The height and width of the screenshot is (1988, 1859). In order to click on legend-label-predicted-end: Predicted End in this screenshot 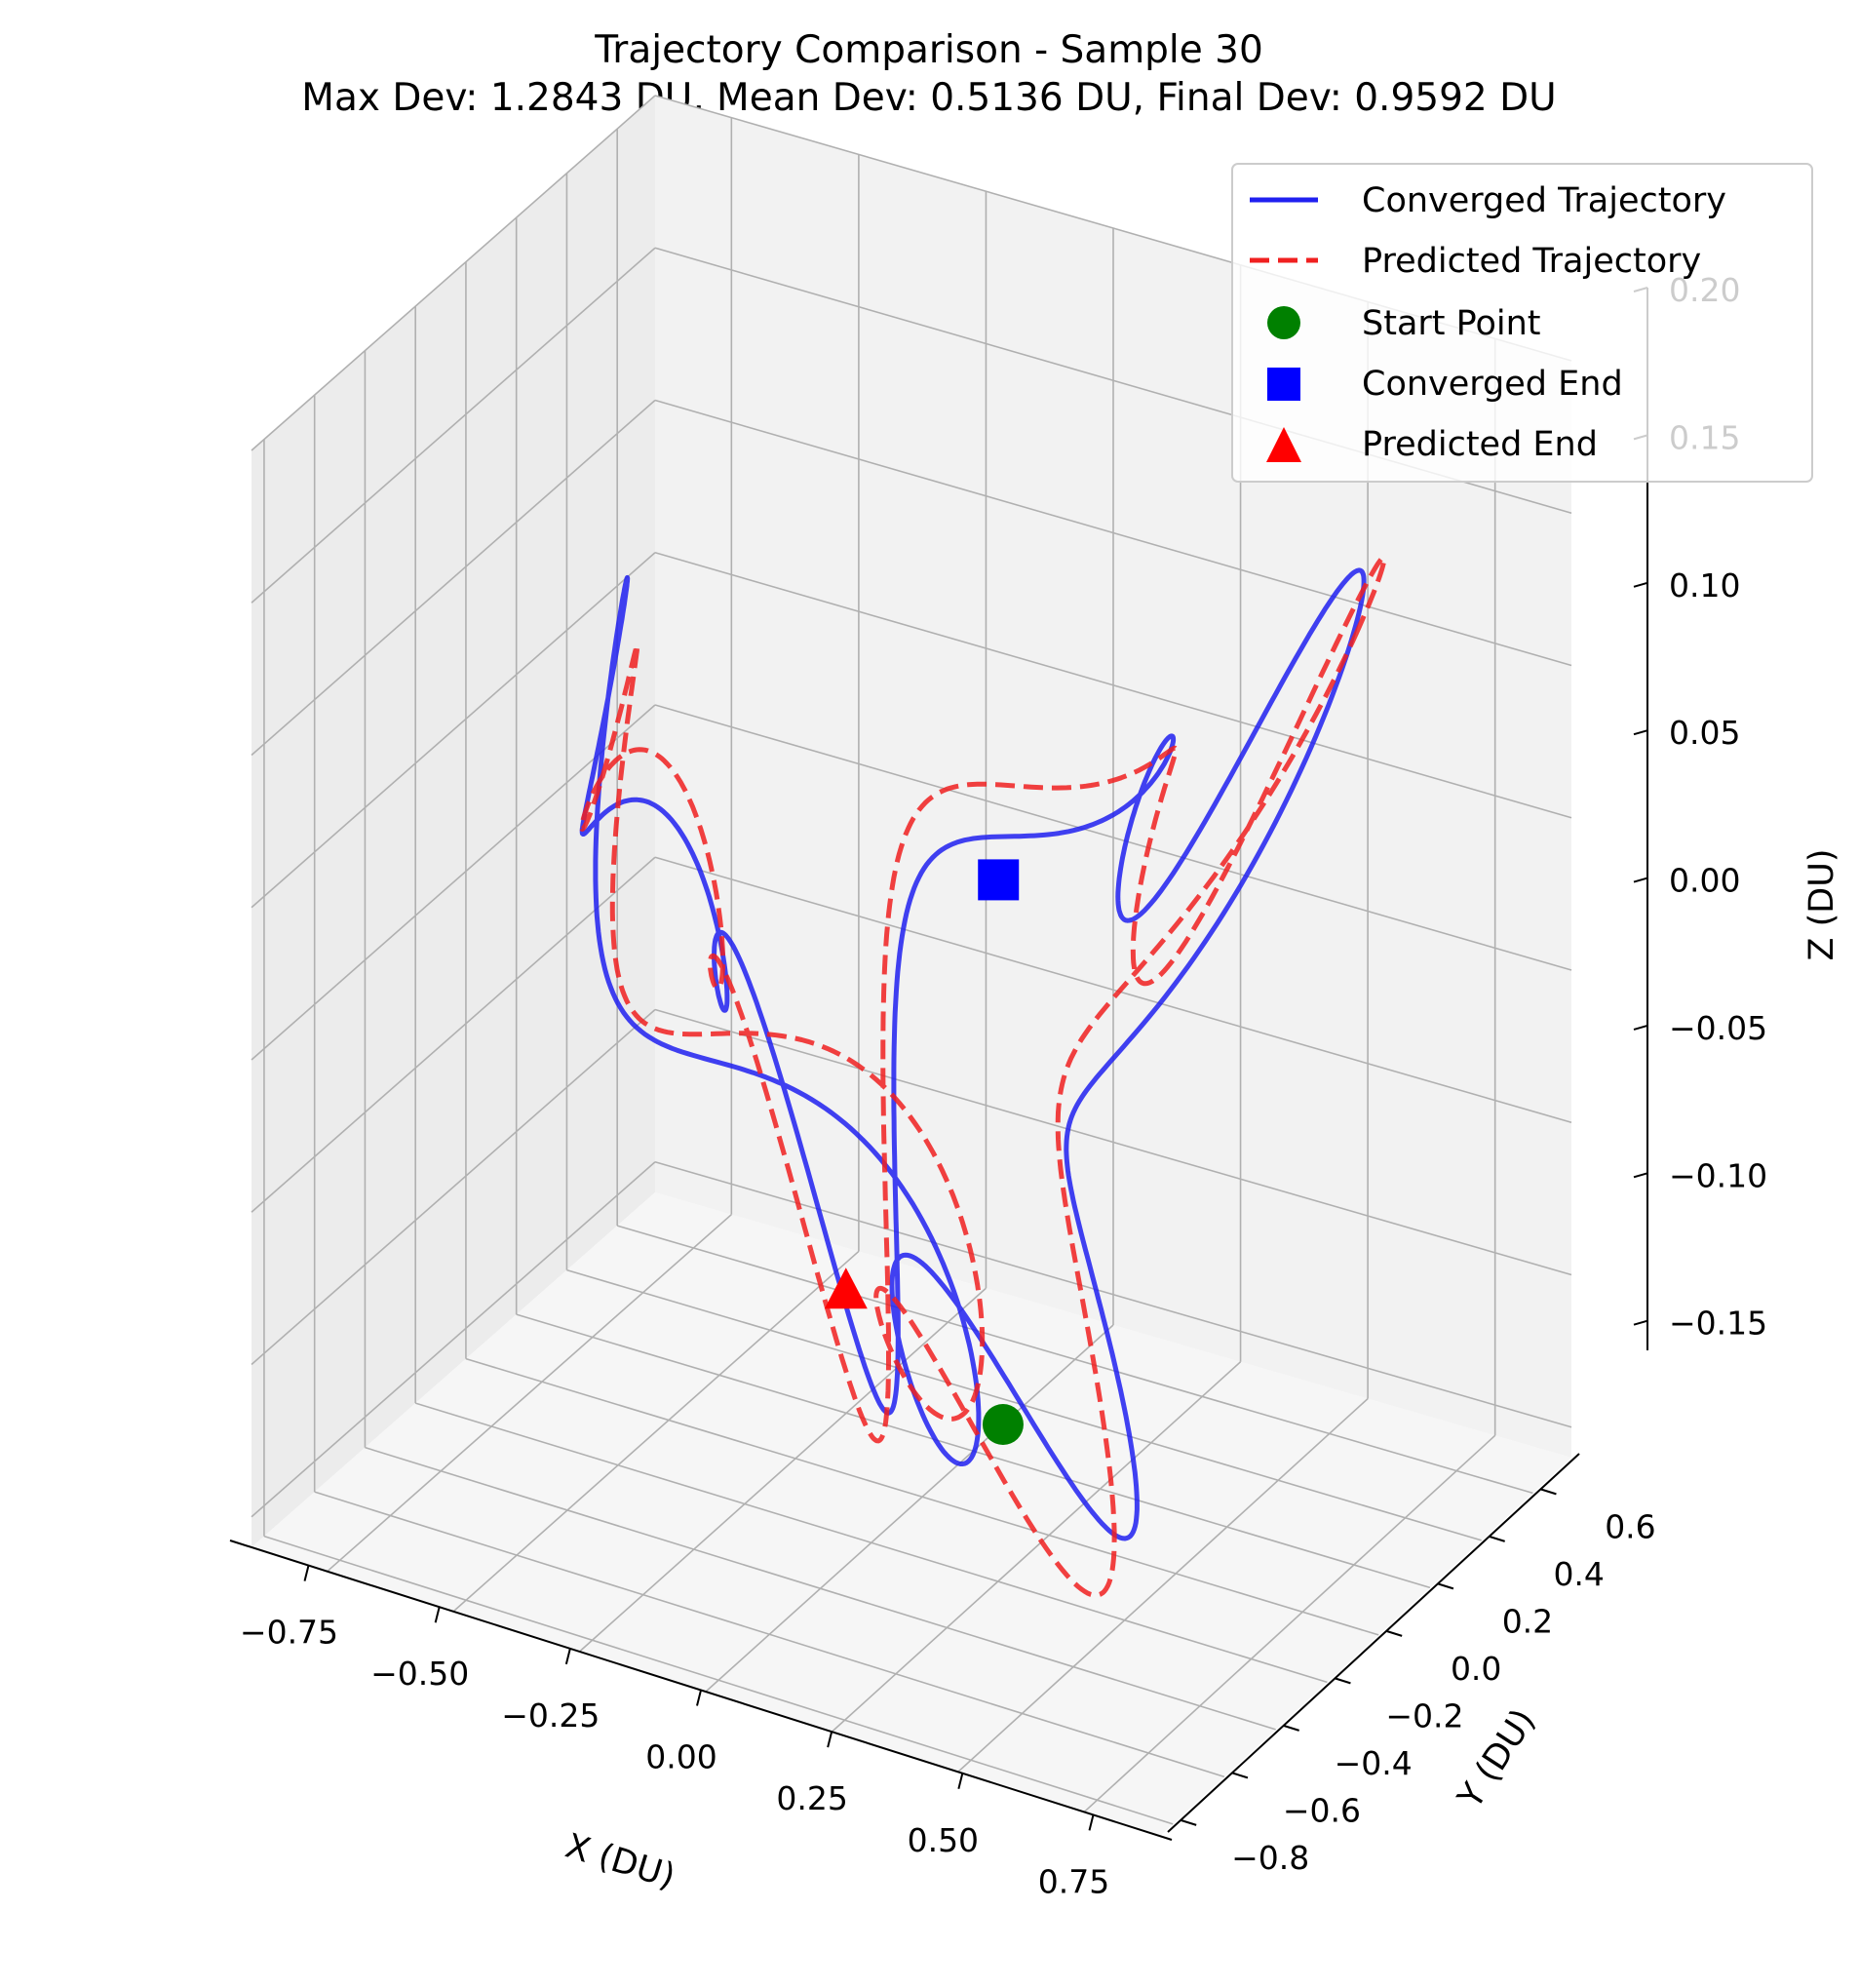, I will do `click(1480, 444)`.